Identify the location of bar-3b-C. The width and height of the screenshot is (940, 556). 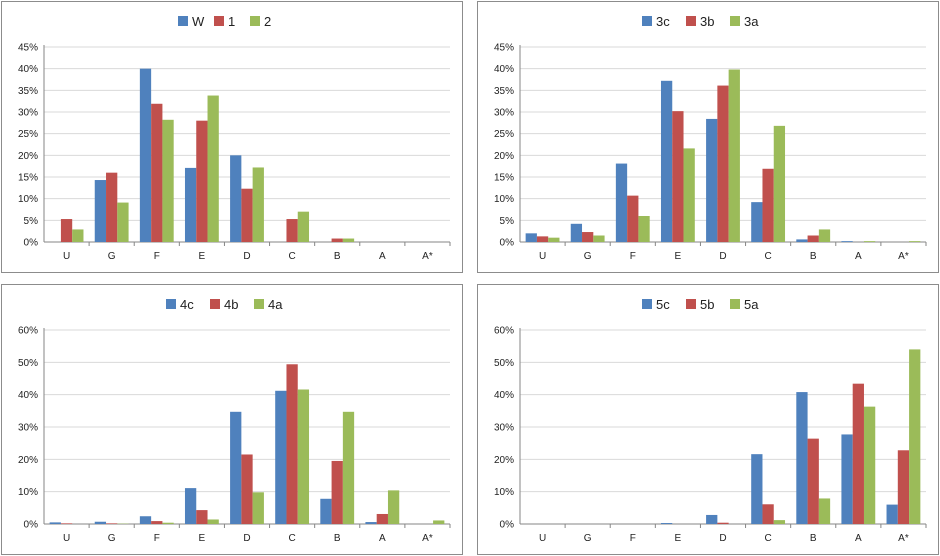
(768, 205).